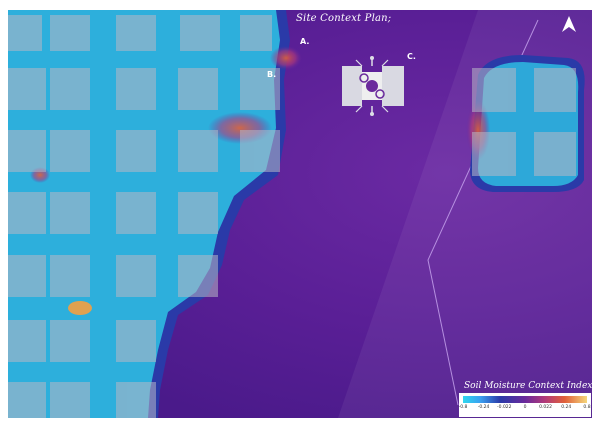  Describe the element at coordinates (546, 407) in the screenshot. I see `legend-tick: 0.022` at that location.